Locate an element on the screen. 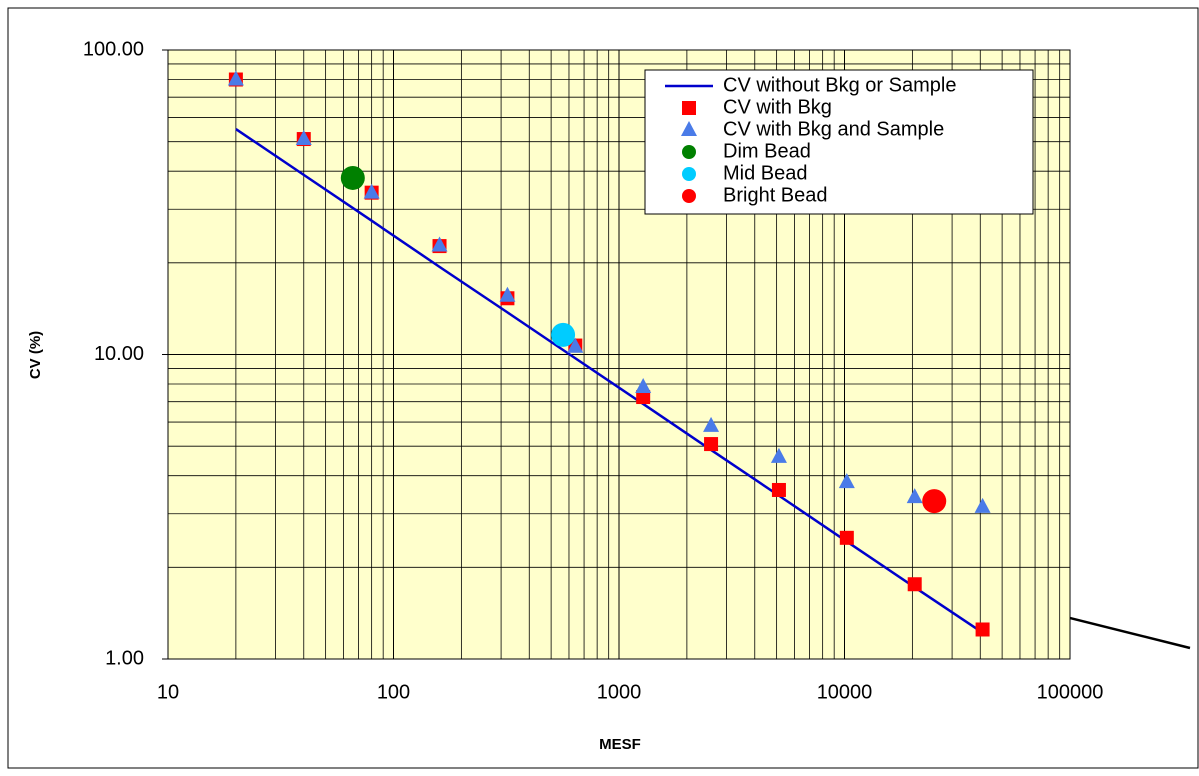 Image resolution: width=1199 pixels, height=776 pixels. legend-label: Dim Bead is located at coordinates (767, 151).